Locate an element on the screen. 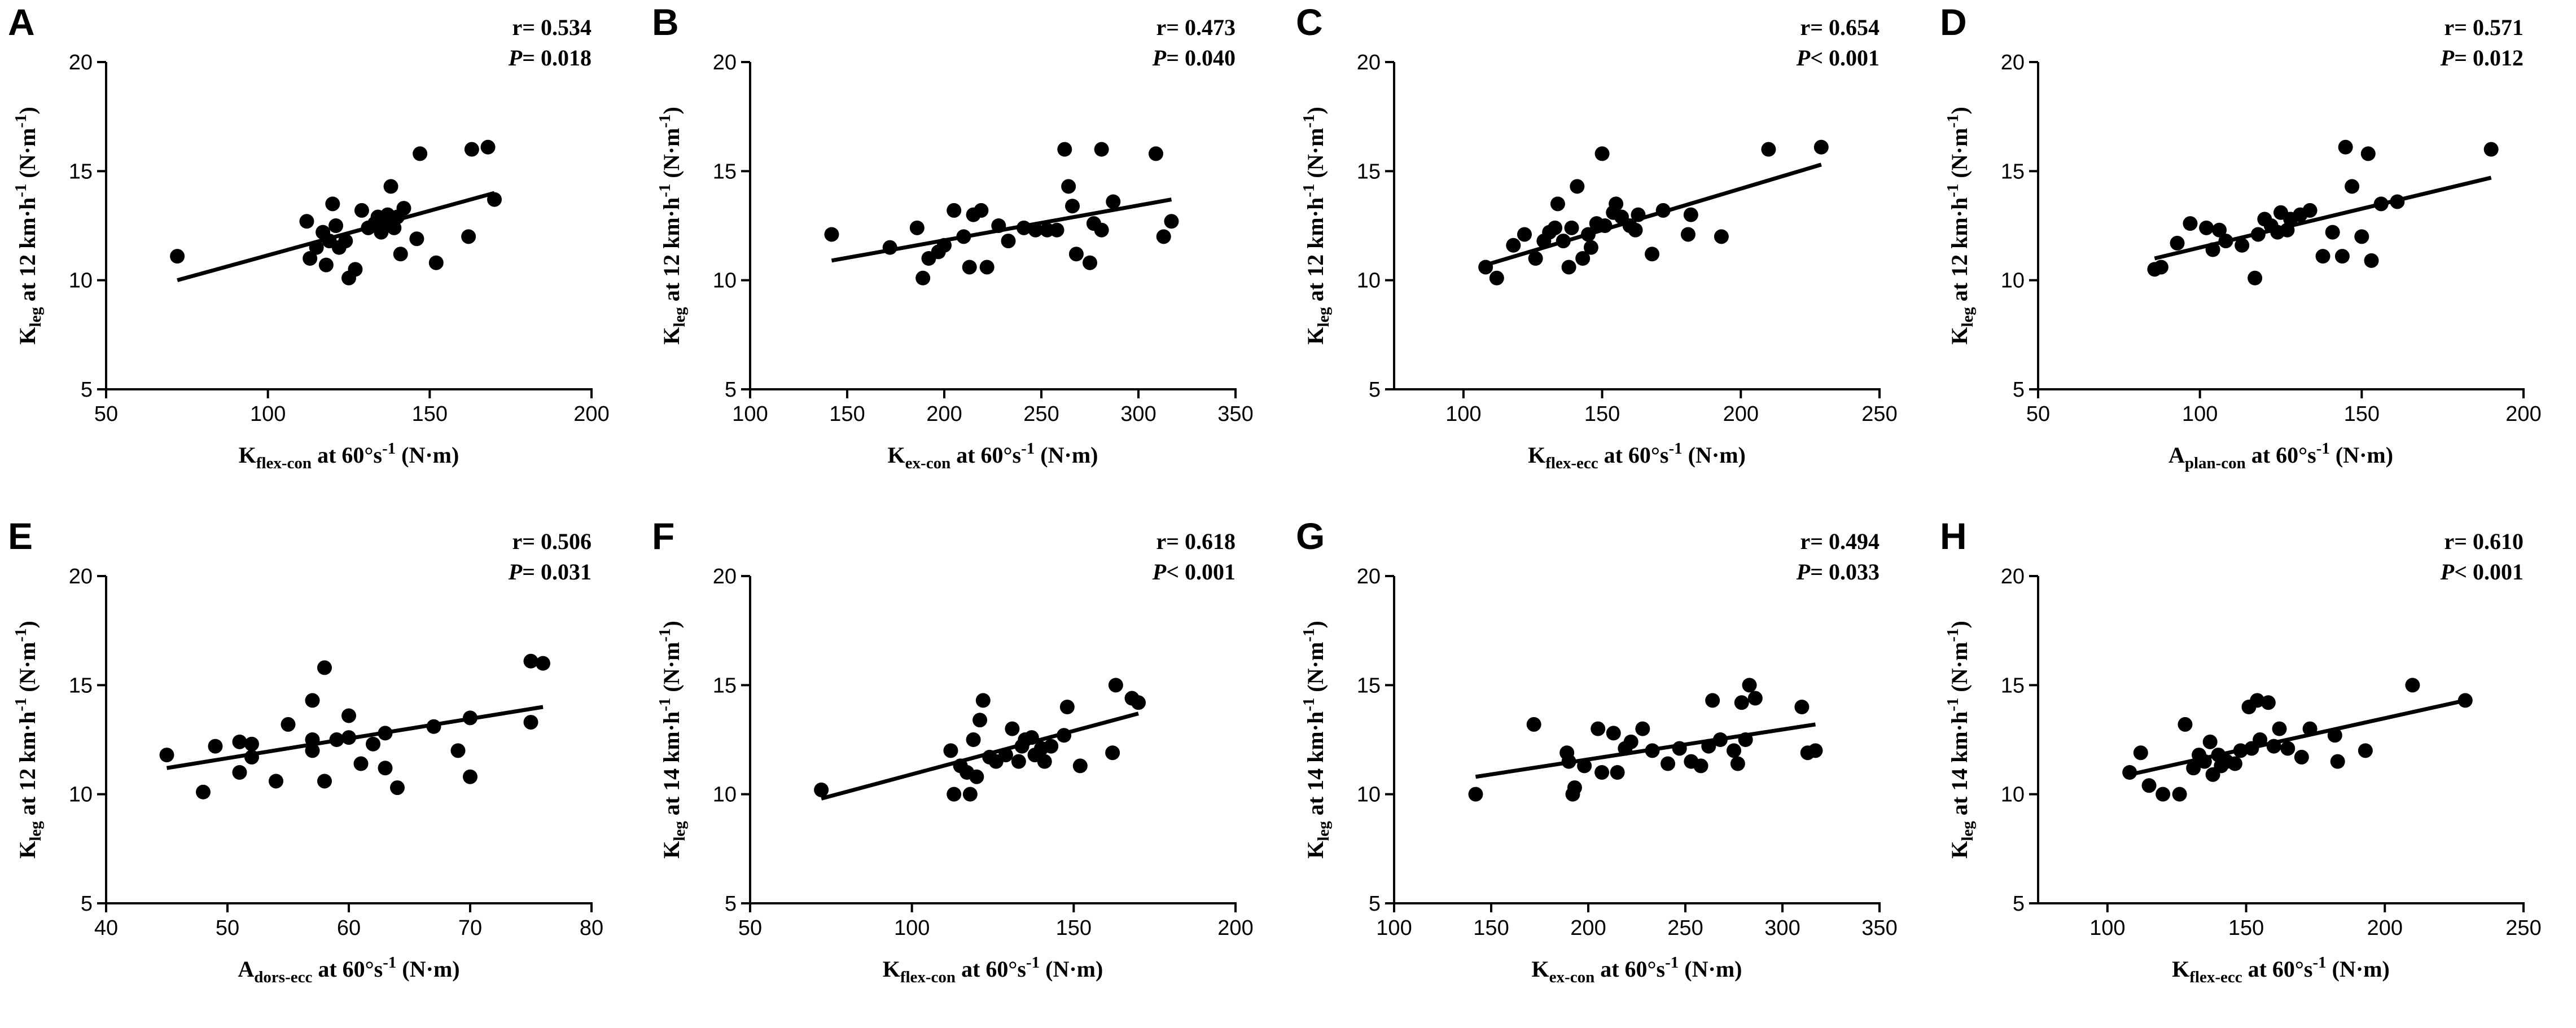 The width and height of the screenshot is (2576, 1028). p-number: = 0.012 is located at coordinates (2489, 58).